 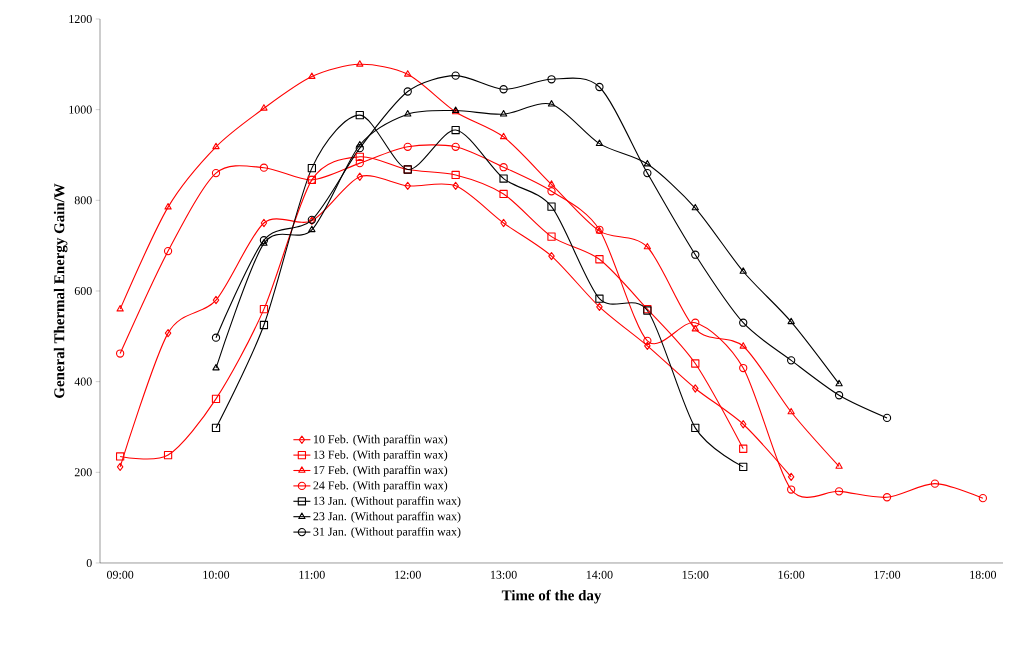 What do you see at coordinates (504, 574) in the screenshot?
I see `x-tick-label: 13:00` at bounding box center [504, 574].